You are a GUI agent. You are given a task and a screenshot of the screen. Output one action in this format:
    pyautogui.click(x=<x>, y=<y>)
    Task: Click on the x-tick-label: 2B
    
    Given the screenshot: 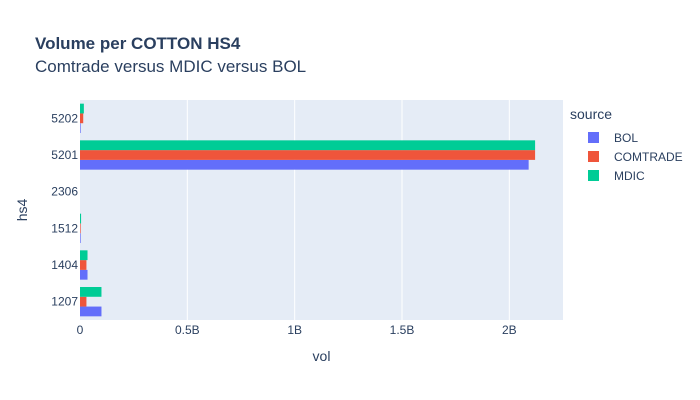 What is the action you would take?
    pyautogui.click(x=509, y=330)
    